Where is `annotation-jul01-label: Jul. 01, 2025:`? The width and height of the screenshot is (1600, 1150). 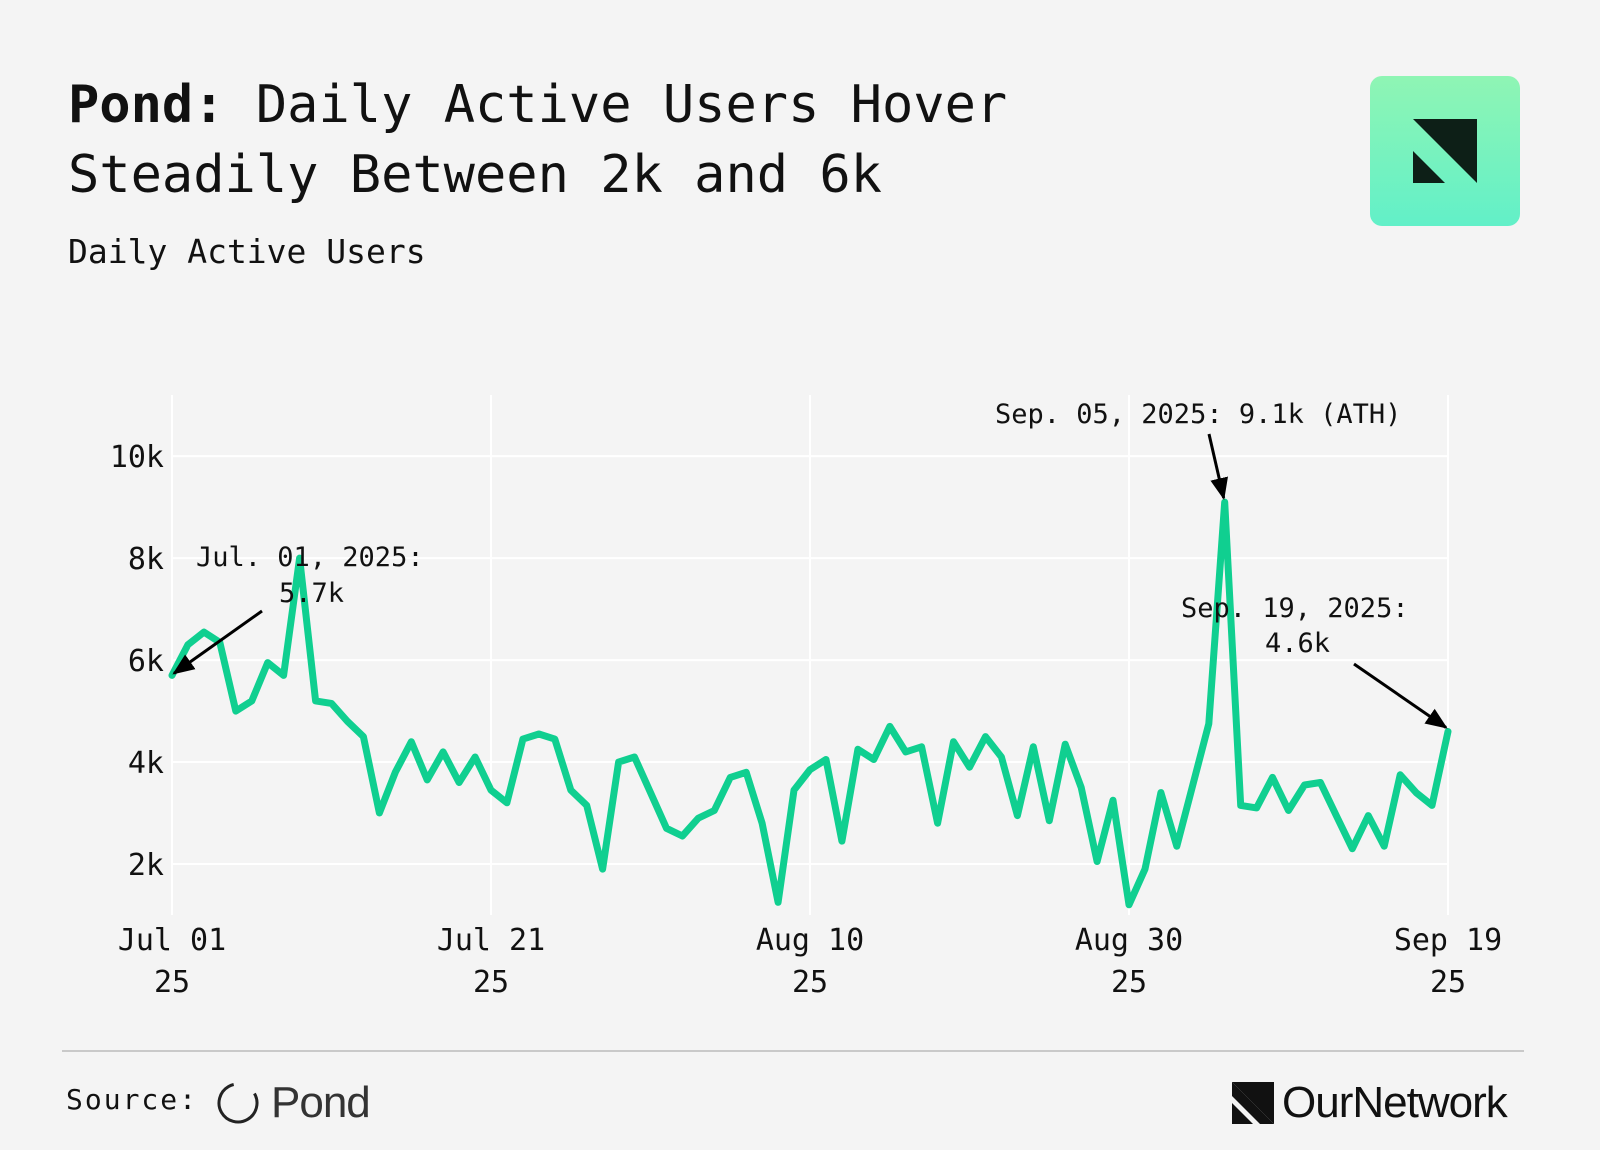 annotation-jul01-label: Jul. 01, 2025: is located at coordinates (310, 557).